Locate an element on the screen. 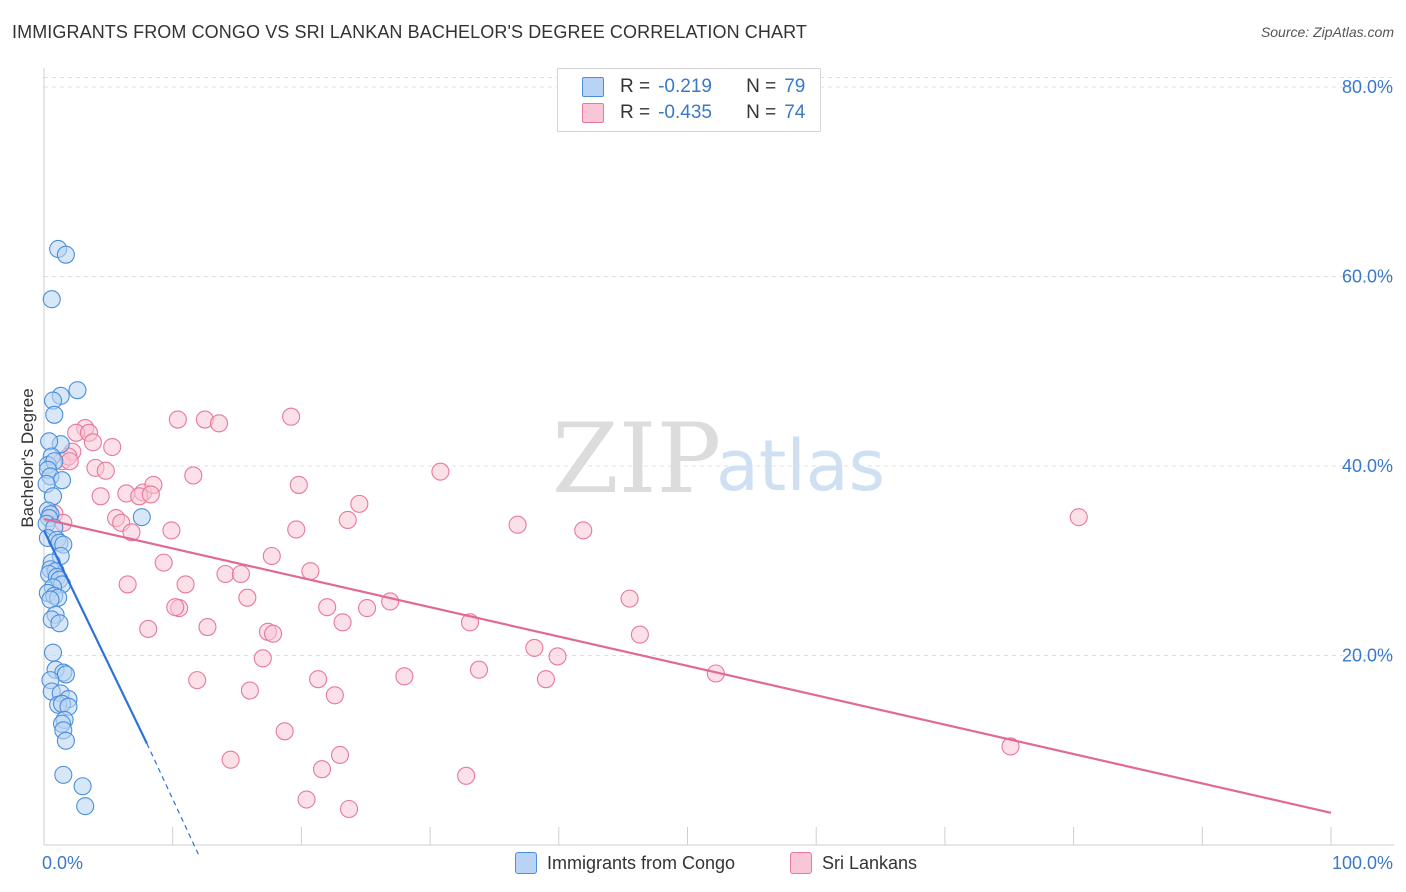 This screenshot has width=1406, height=892. y-tick-label: 80.0% is located at coordinates (1367, 87).